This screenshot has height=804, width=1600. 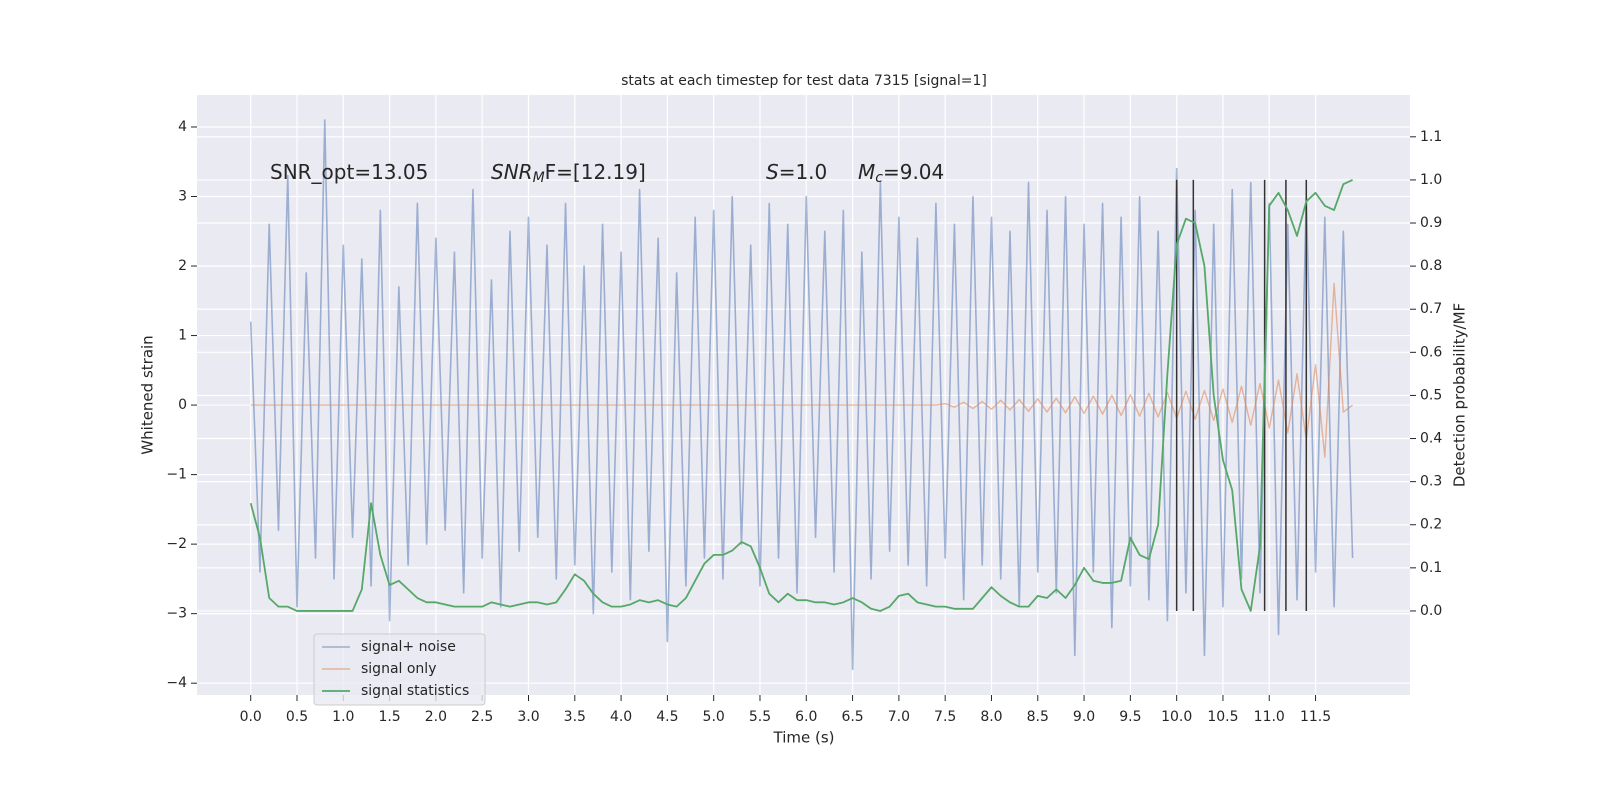 I want to click on y-tick-label: −4, so click(x=176, y=683).